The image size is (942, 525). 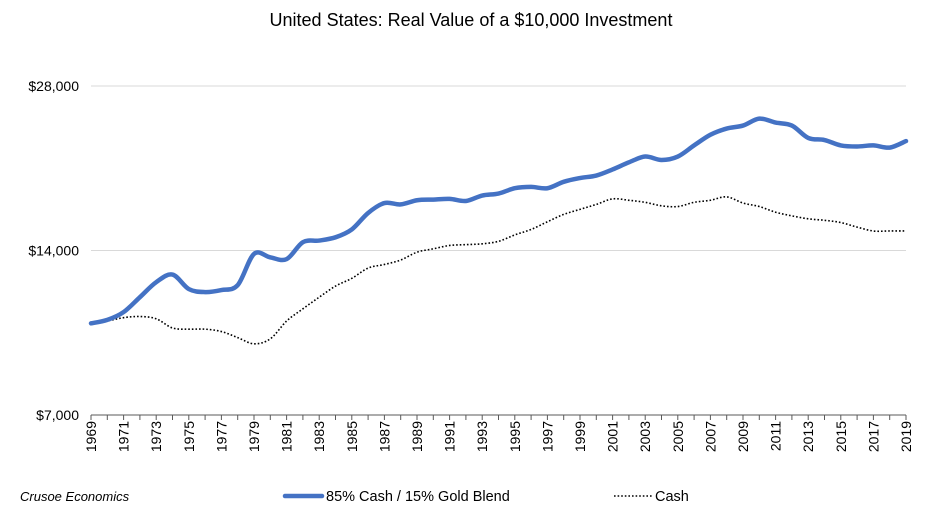 What do you see at coordinates (57, 415) in the screenshot?
I see `y-tick-label: $7,000` at bounding box center [57, 415].